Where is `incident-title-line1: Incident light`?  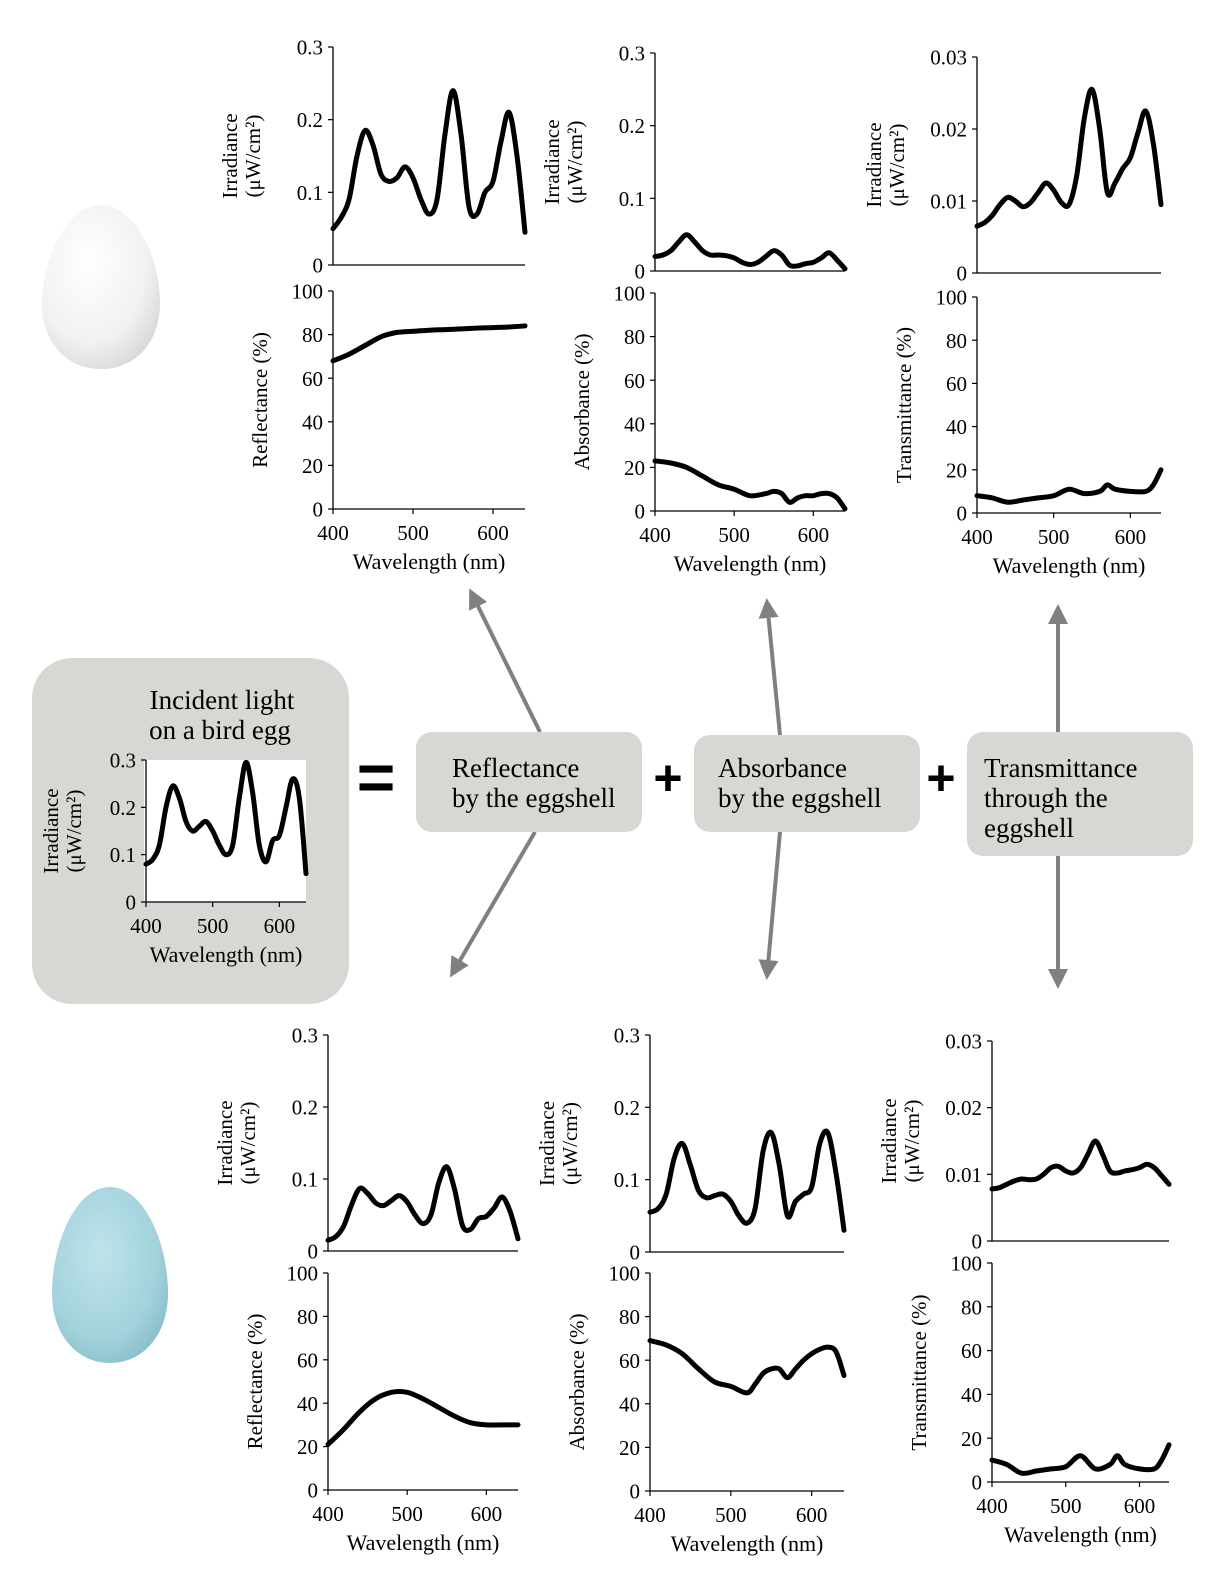 incident-title-line1: Incident light is located at coordinates (222, 700).